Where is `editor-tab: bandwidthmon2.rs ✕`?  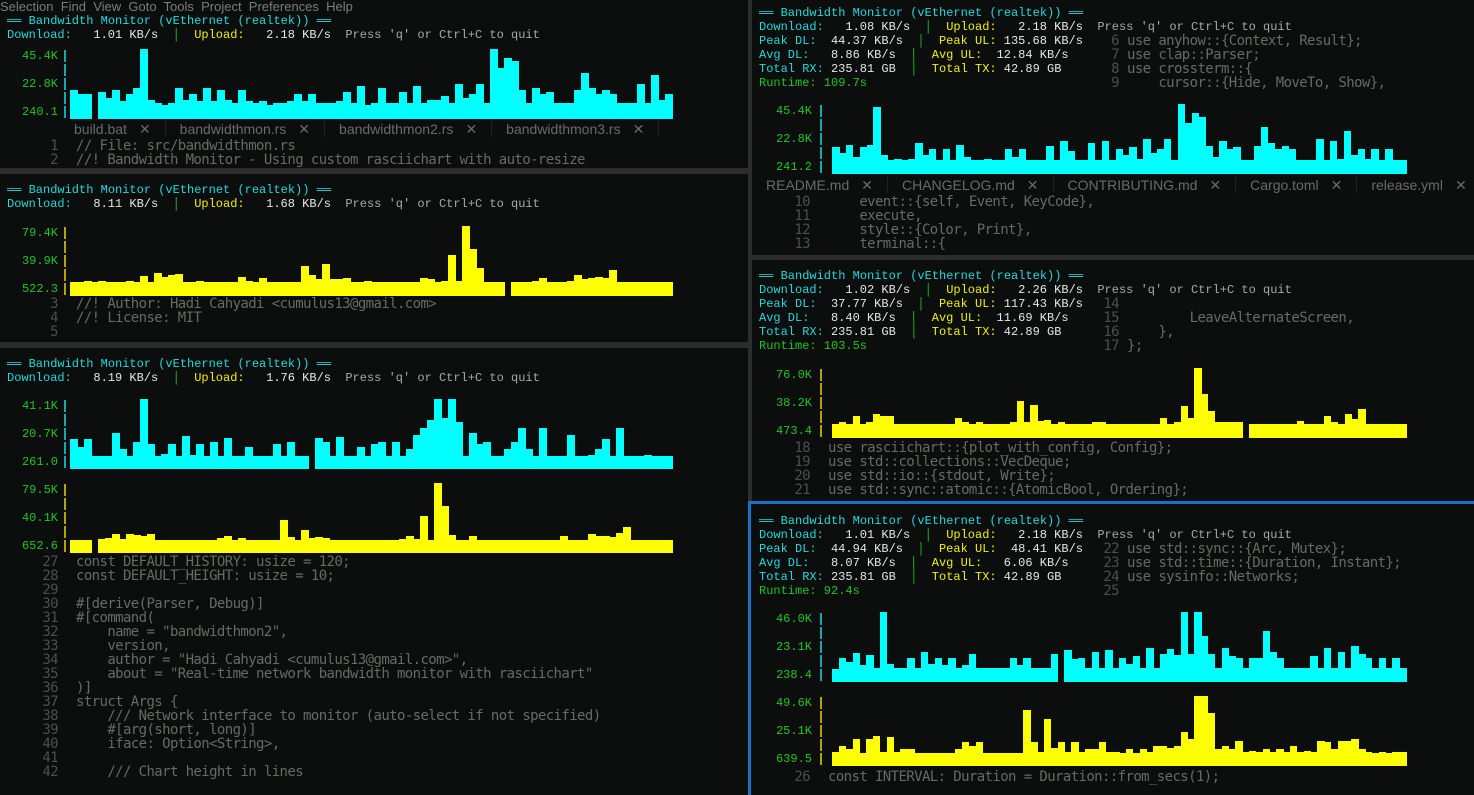
editor-tab: bandwidthmon2.rs ✕ is located at coordinates (409, 129).